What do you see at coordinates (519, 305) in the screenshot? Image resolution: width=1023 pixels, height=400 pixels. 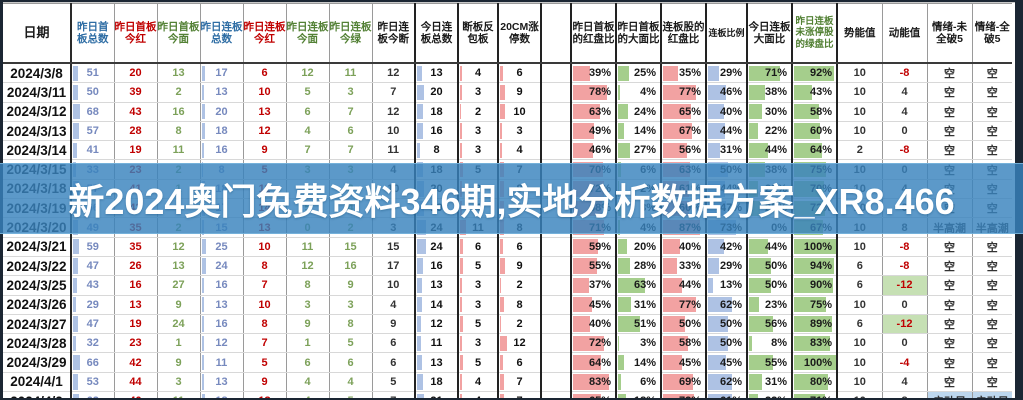 I see `cell-cm20-limit: 8` at bounding box center [519, 305].